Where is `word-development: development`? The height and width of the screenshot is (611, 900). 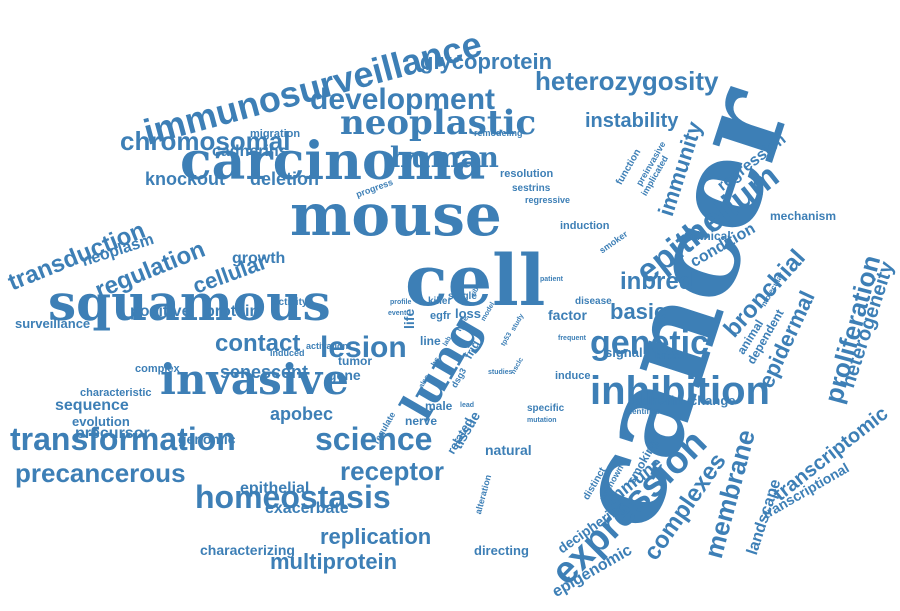
word-development: development is located at coordinates (403, 99).